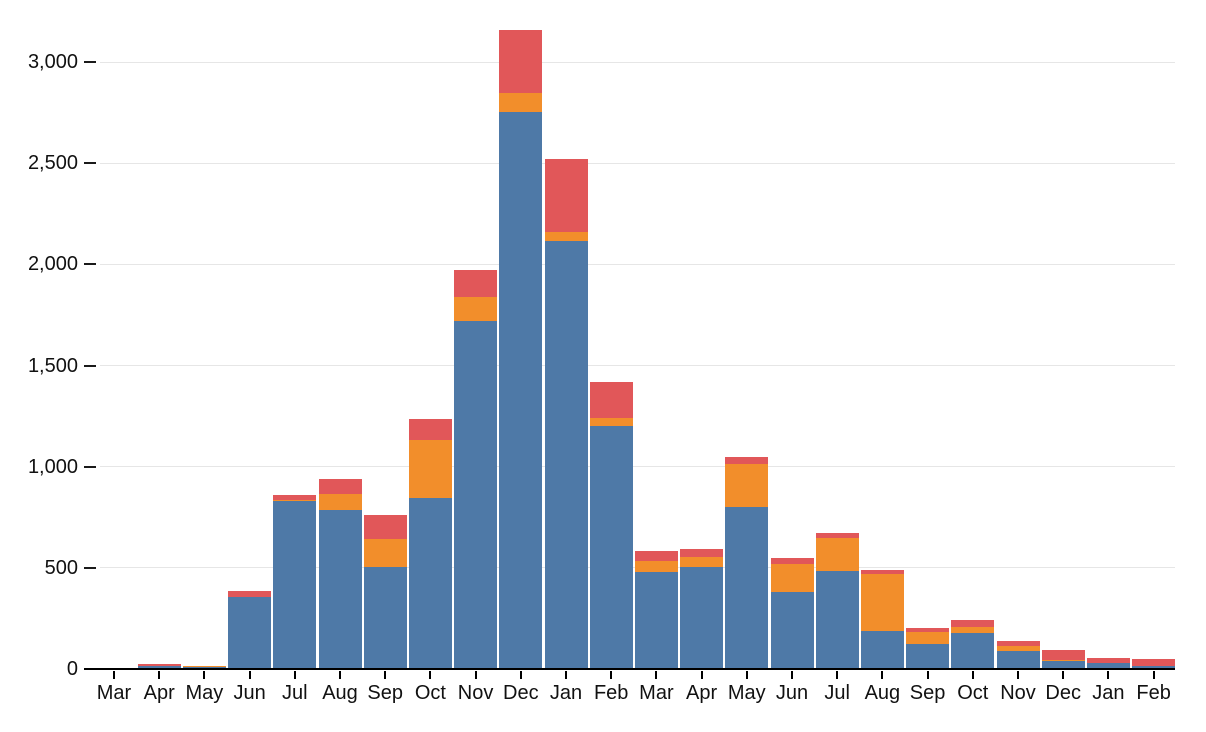 This screenshot has height=732, width=1206. I want to click on x-axis-label-15-may: May, so click(746, 693).